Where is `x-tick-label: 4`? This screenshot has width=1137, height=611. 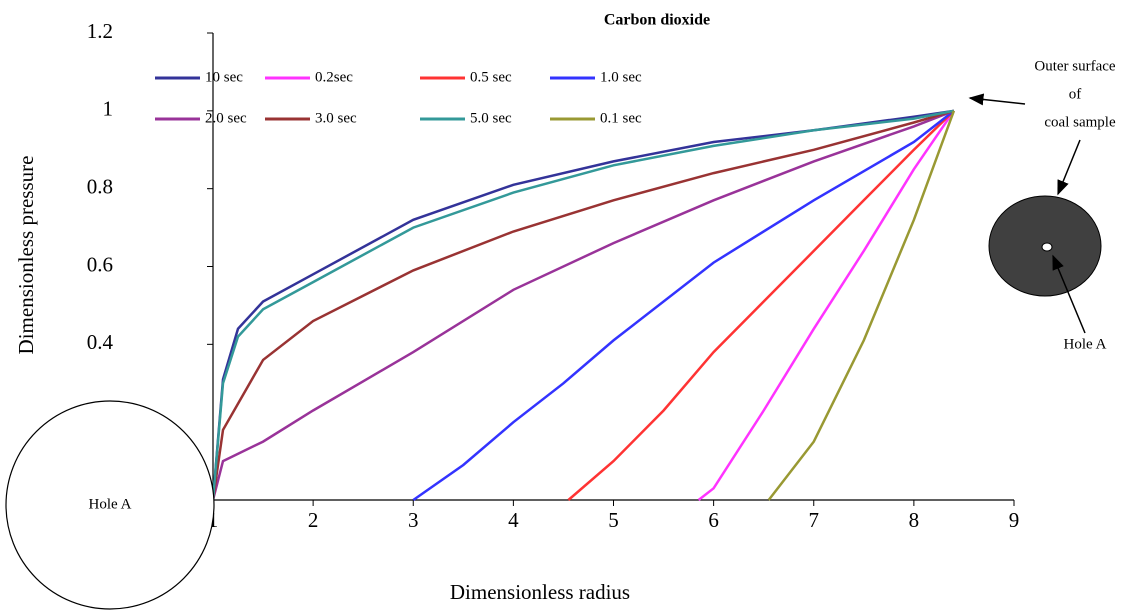
x-tick-label: 4 is located at coordinates (513, 520).